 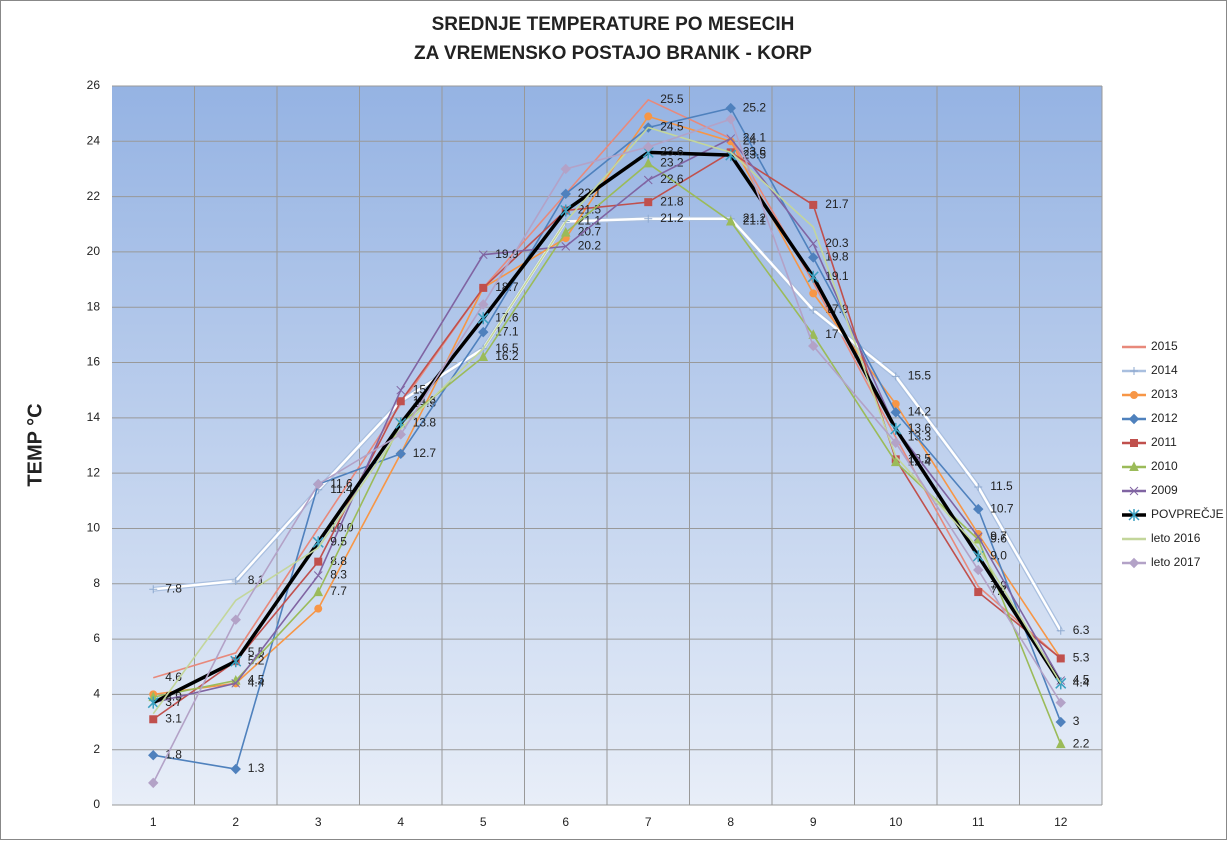 What do you see at coordinates (338, 575) in the screenshot?
I see `data-label: 8.3` at bounding box center [338, 575].